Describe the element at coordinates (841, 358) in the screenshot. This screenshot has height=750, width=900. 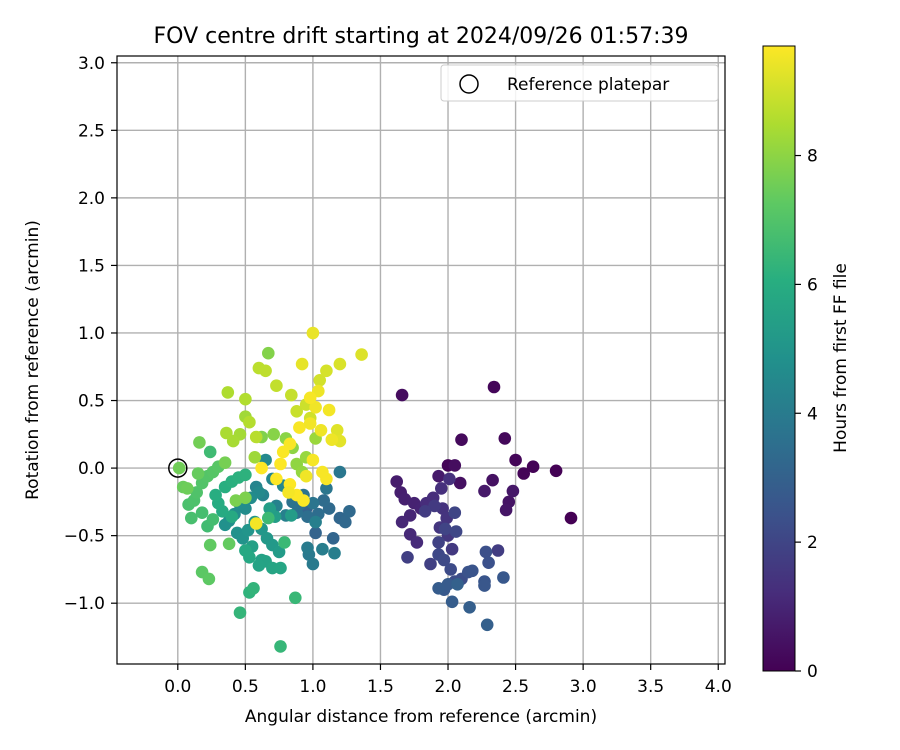
I see `colorbar-label: Hours from first FF file` at that location.